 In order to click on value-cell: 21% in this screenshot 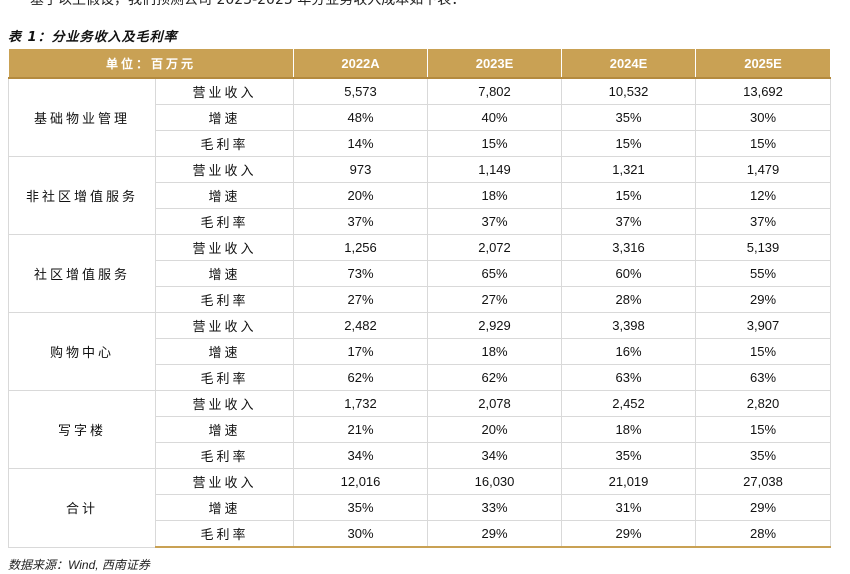, I will do `click(361, 429)`.